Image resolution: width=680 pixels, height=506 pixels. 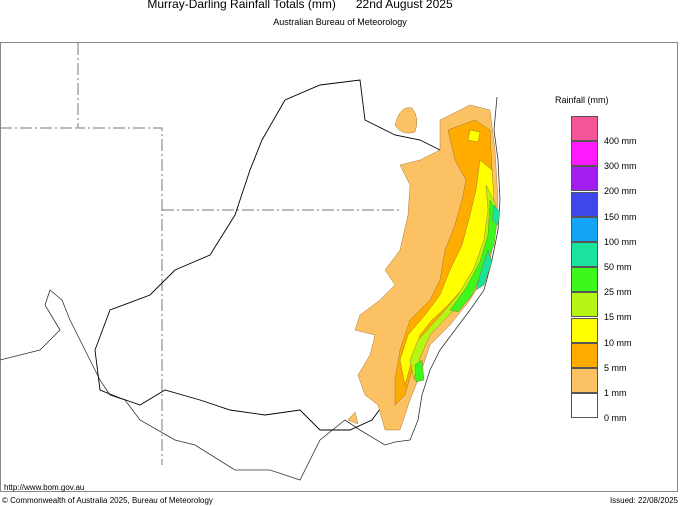 What do you see at coordinates (618, 317) in the screenshot?
I see `legend-label: 15 mm` at bounding box center [618, 317].